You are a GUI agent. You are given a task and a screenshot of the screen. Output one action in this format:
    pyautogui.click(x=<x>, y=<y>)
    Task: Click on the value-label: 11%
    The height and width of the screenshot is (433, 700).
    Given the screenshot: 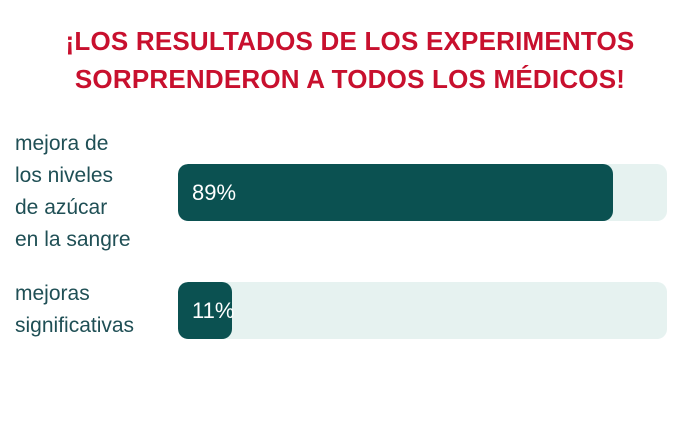 What is the action you would take?
    pyautogui.click(x=213, y=310)
    